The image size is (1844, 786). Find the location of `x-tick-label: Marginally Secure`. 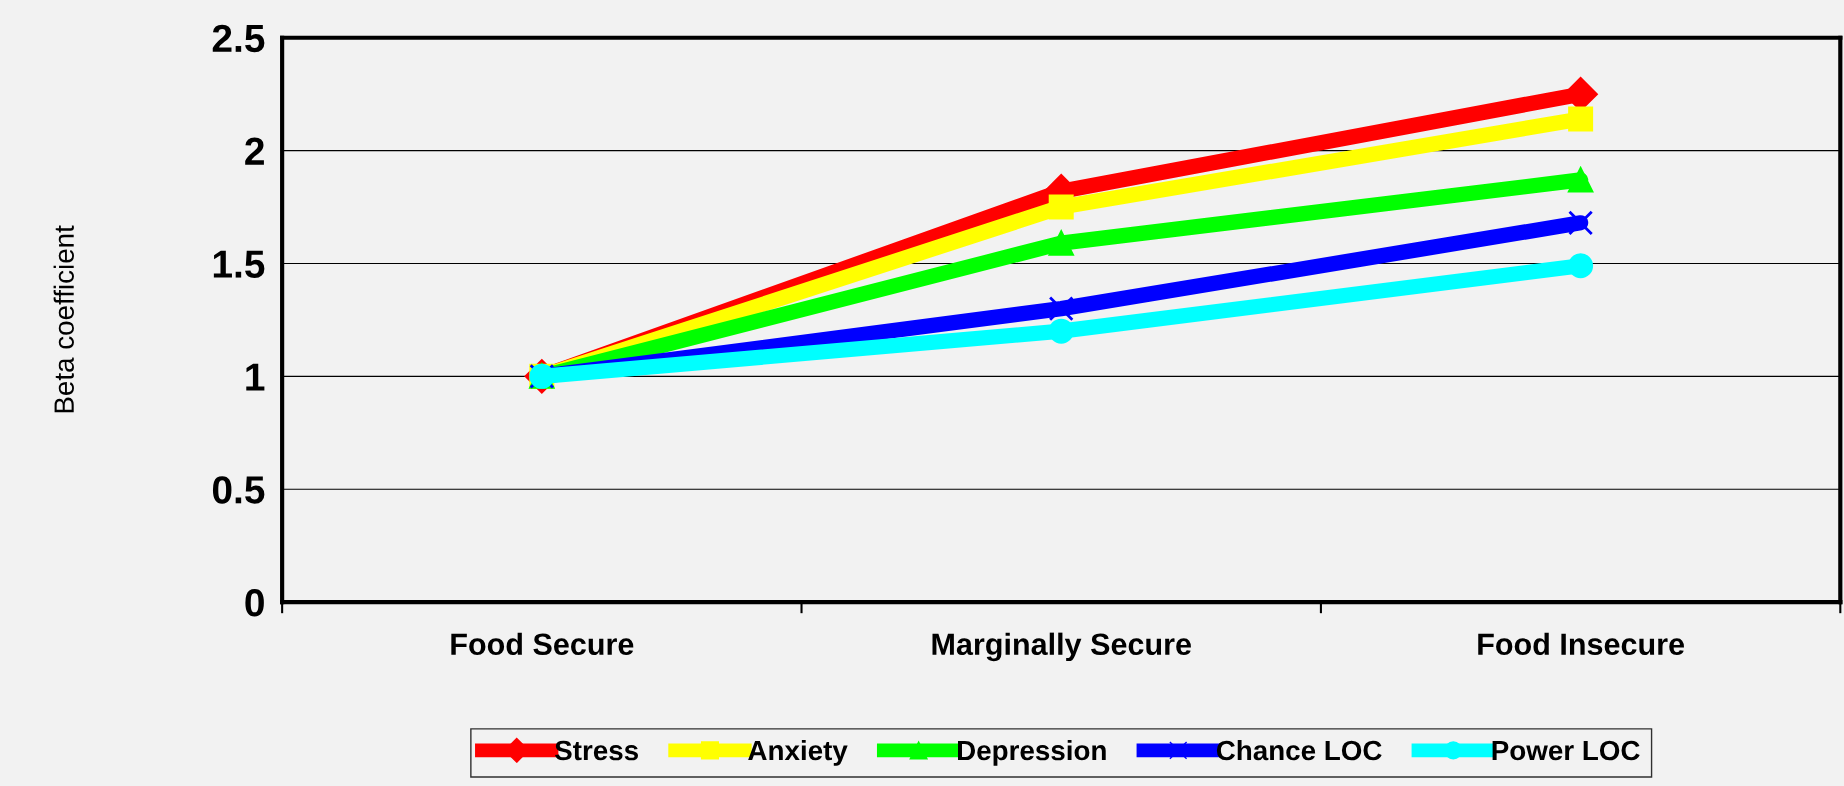

x-tick-label: Marginally Secure is located at coordinates (1061, 647).